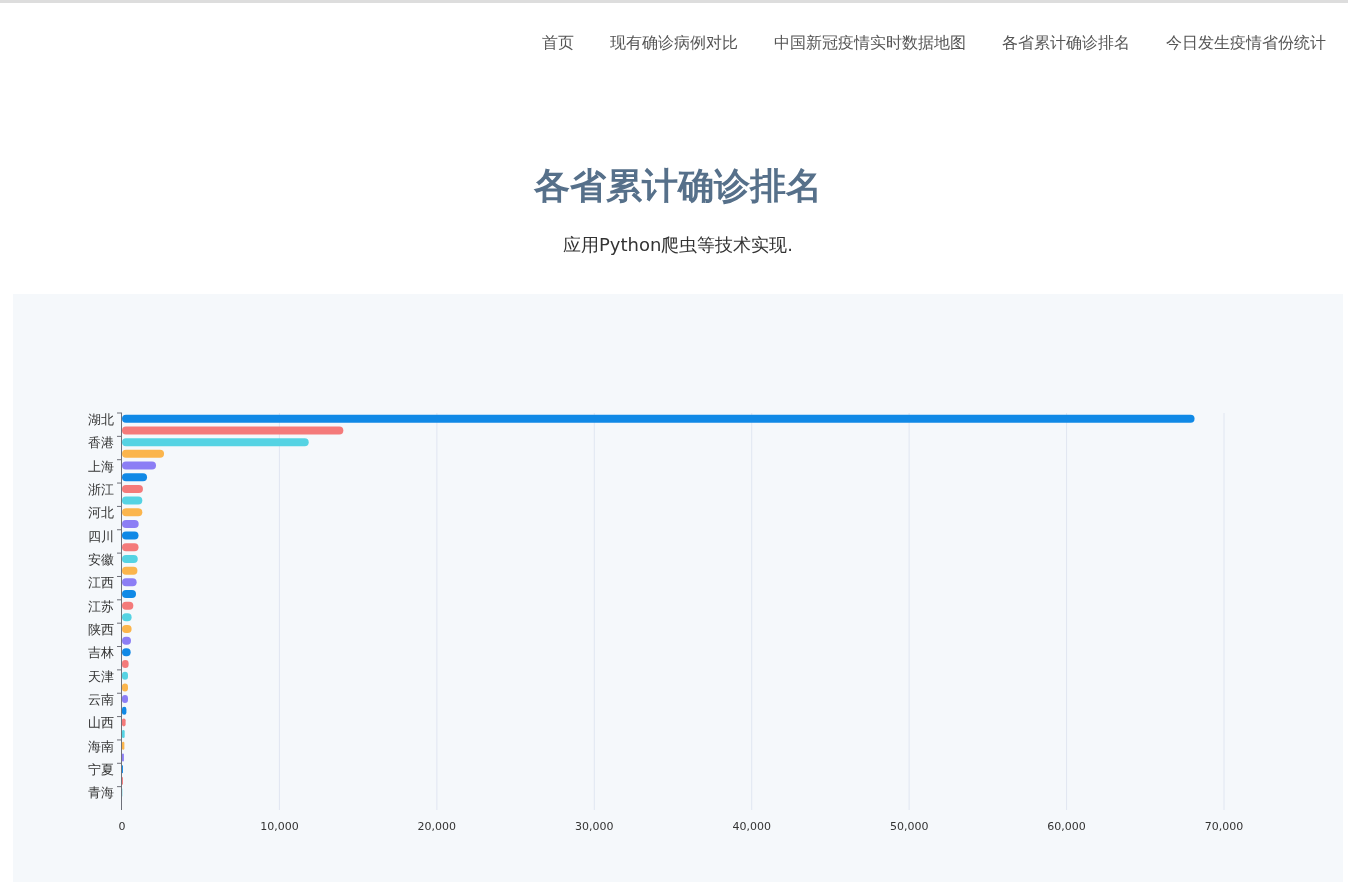  Describe the element at coordinates (101, 559) in the screenshot. I see `y-tick-label: 安徽` at that location.